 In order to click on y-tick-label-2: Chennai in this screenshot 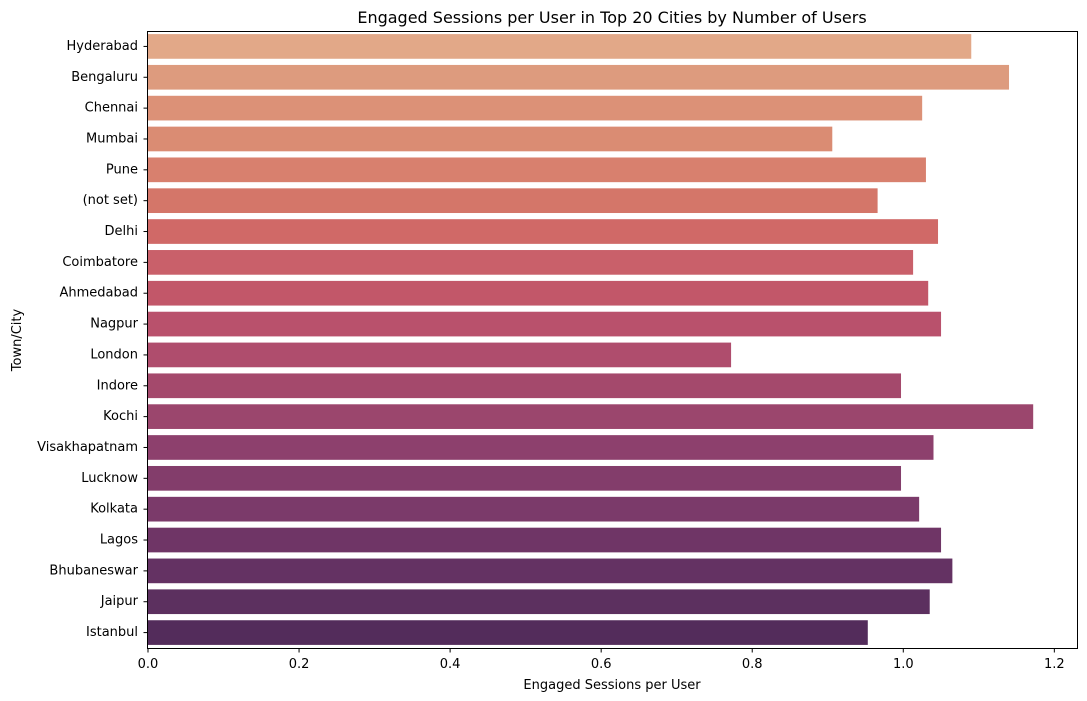, I will do `click(111, 108)`.